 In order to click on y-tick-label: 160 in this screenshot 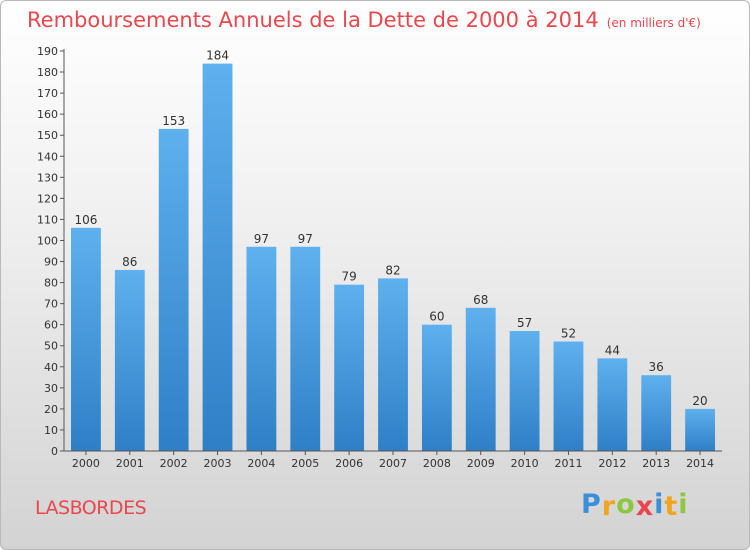, I will do `click(47, 114)`.